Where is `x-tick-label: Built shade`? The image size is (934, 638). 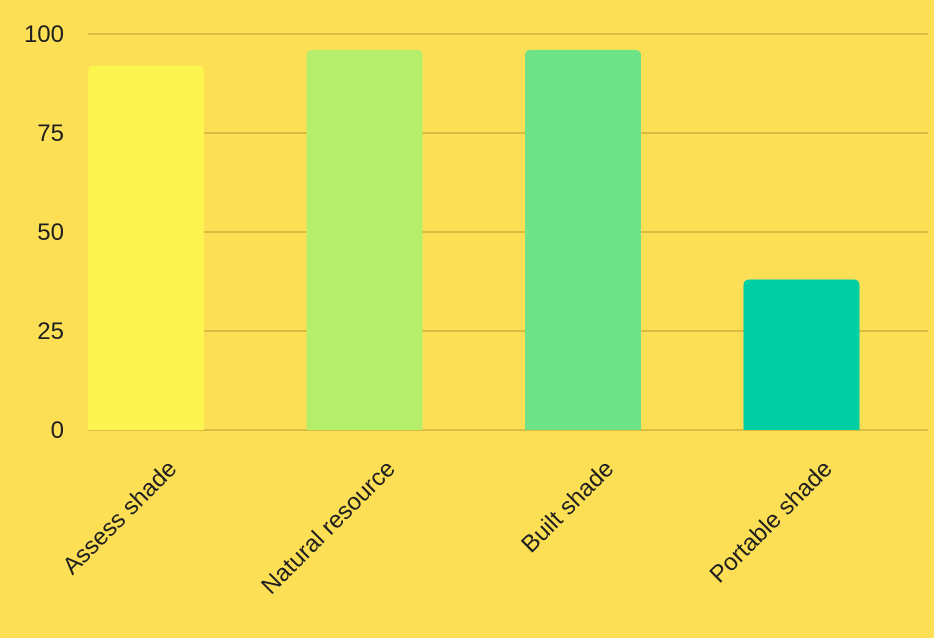 x-tick-label: Built shade is located at coordinates (567, 506).